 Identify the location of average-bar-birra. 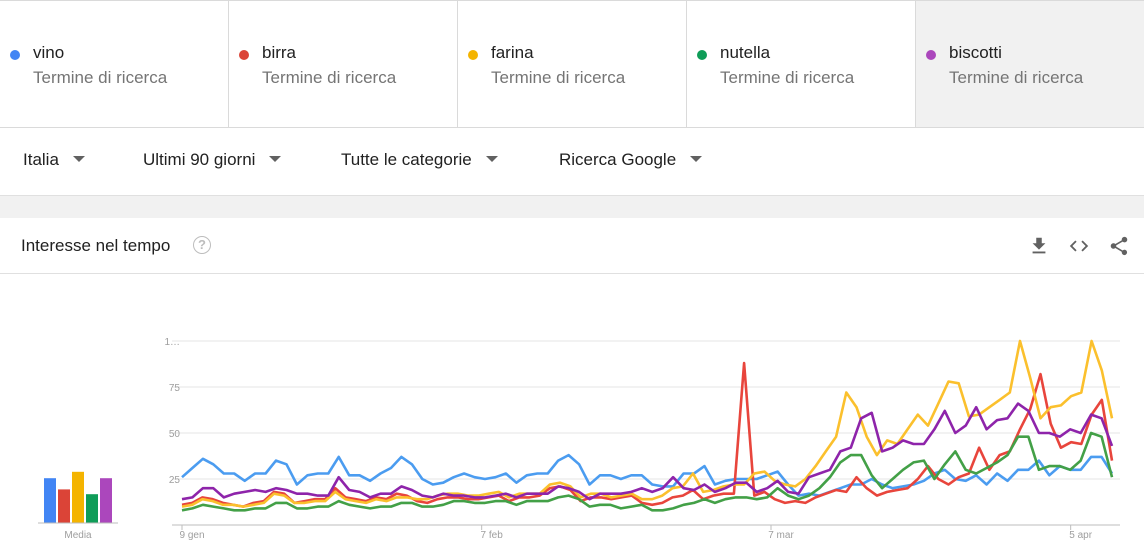
(64, 506).